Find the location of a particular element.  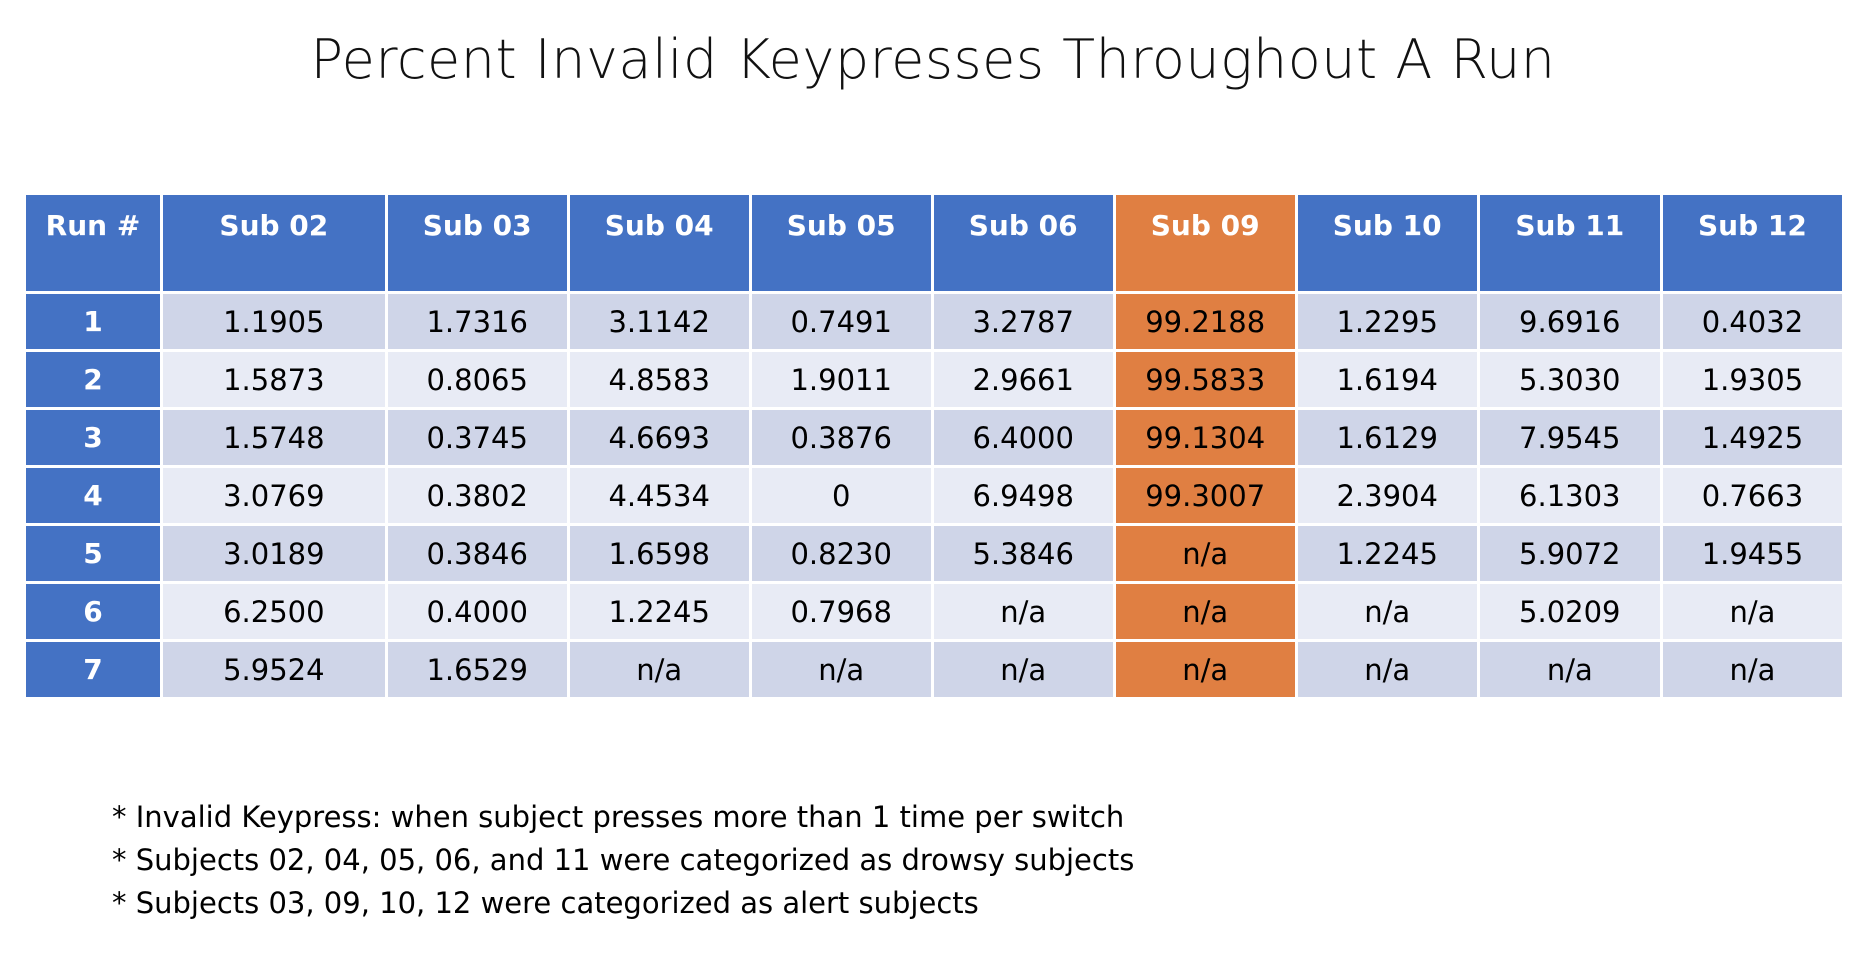

table-cell: 2.3904 is located at coordinates (1387, 495).